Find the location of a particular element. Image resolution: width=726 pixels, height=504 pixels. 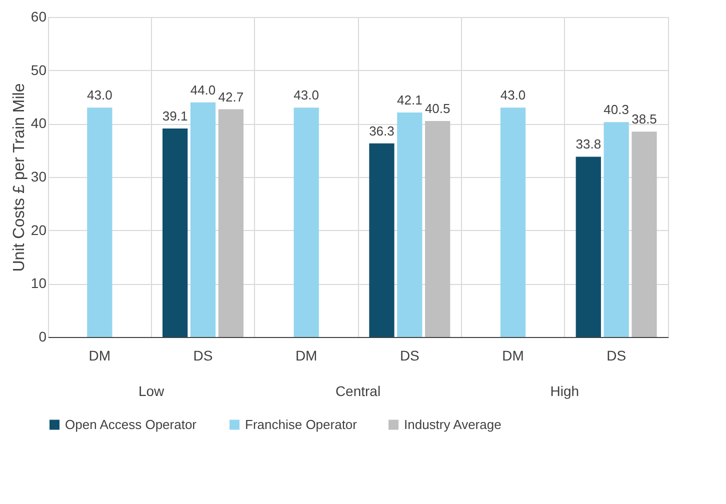

data-label: 38.5 is located at coordinates (644, 119).